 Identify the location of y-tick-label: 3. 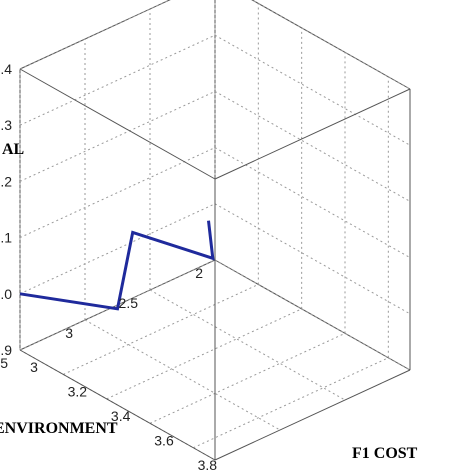
(69, 333).